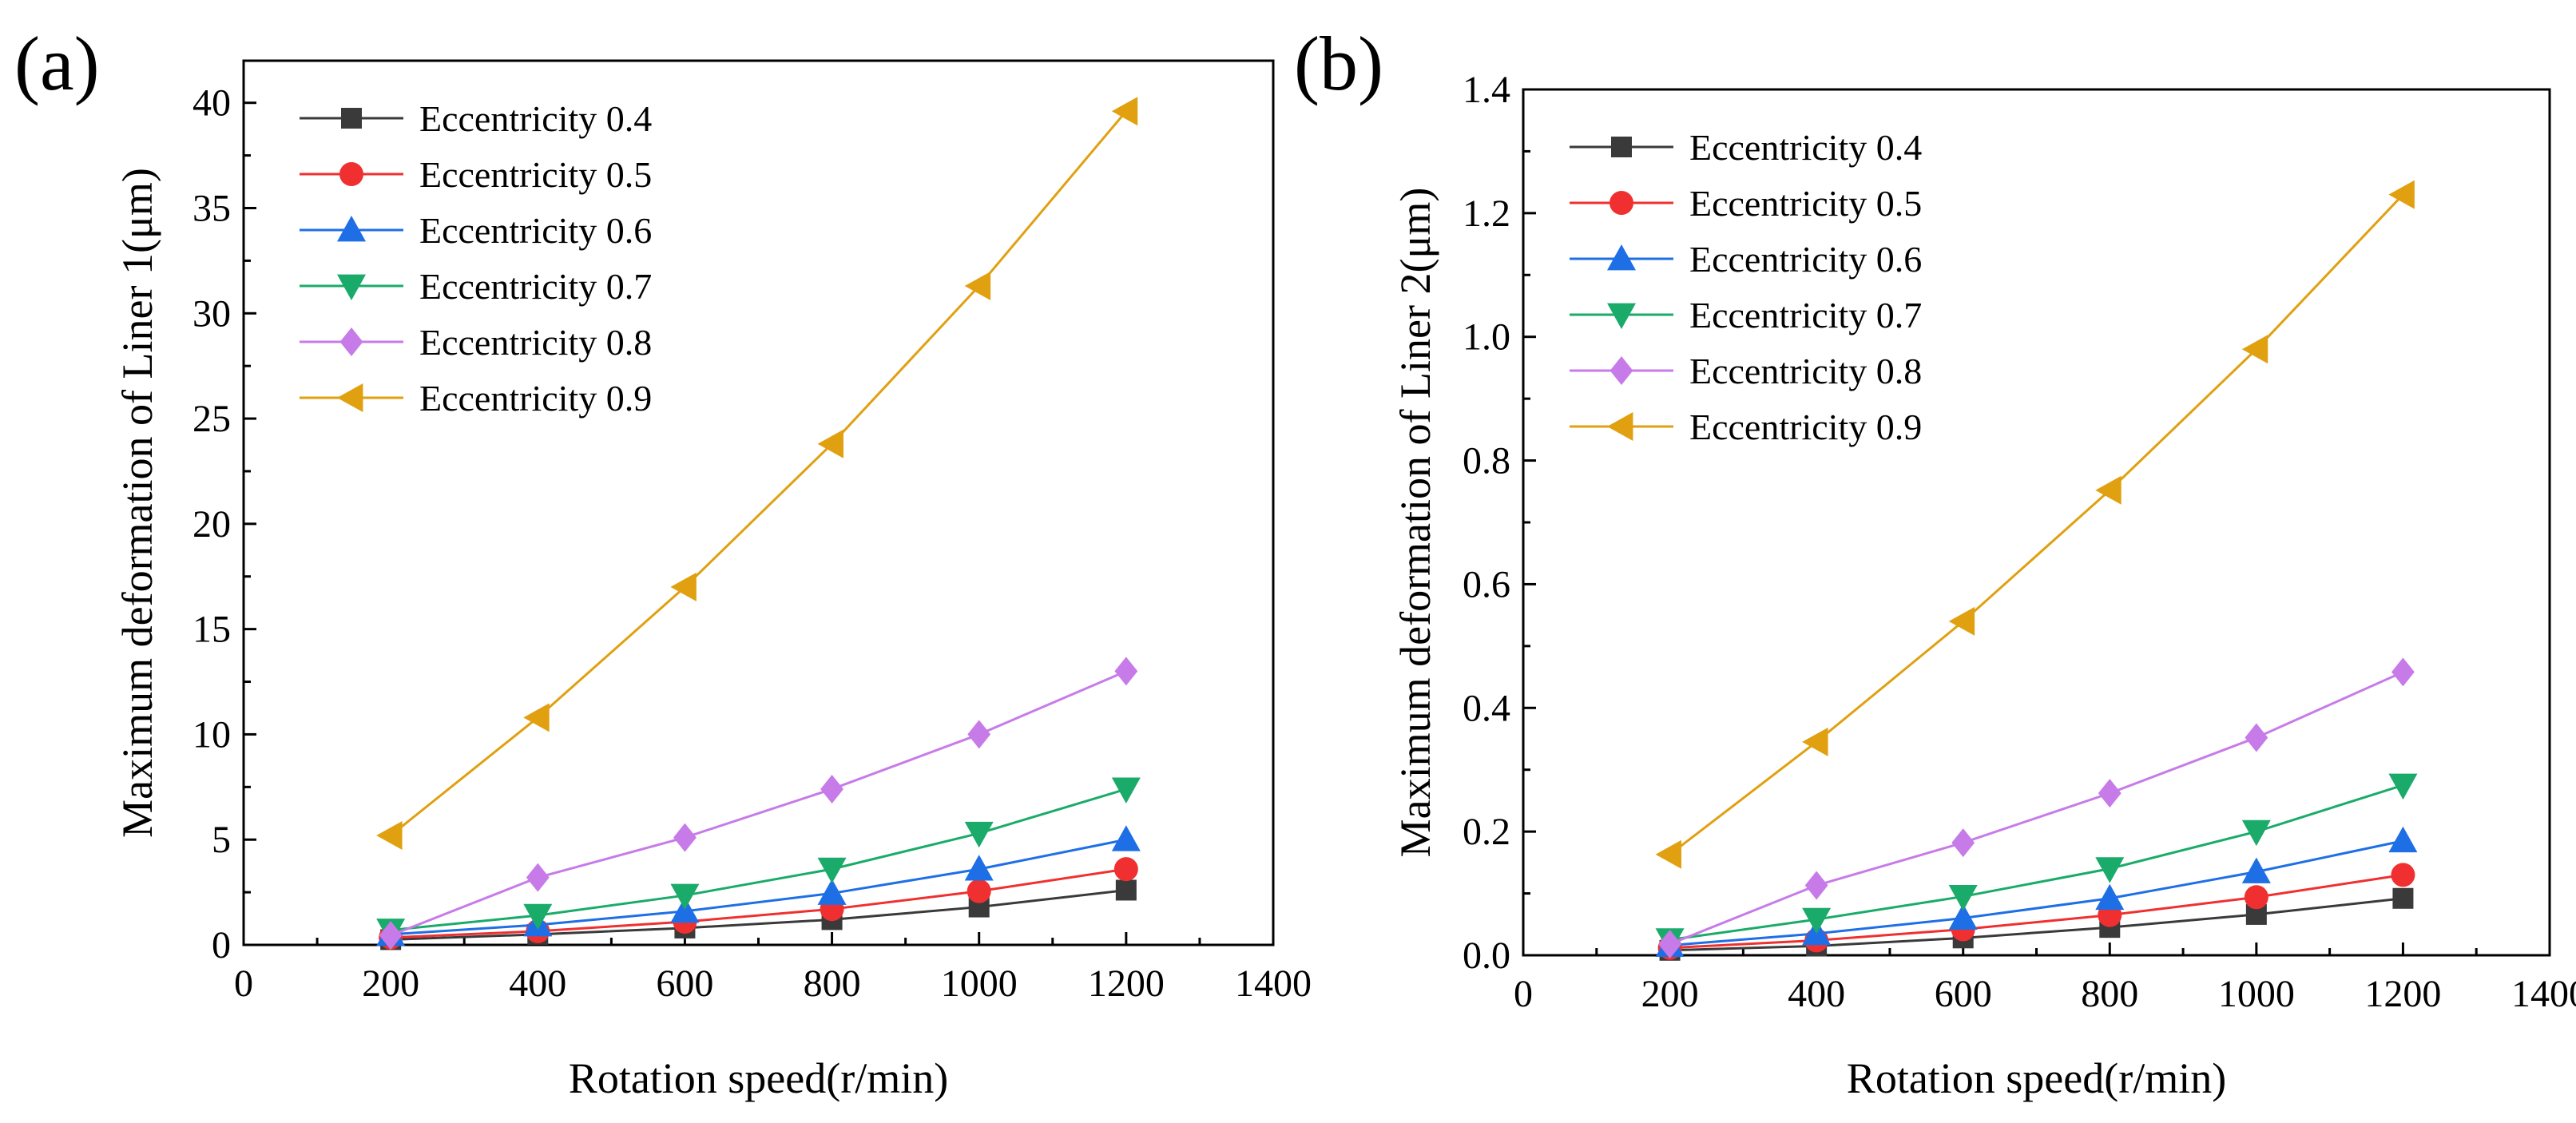  Describe the element at coordinates (212, 419) in the screenshot. I see `y-tick-label: 25` at that location.